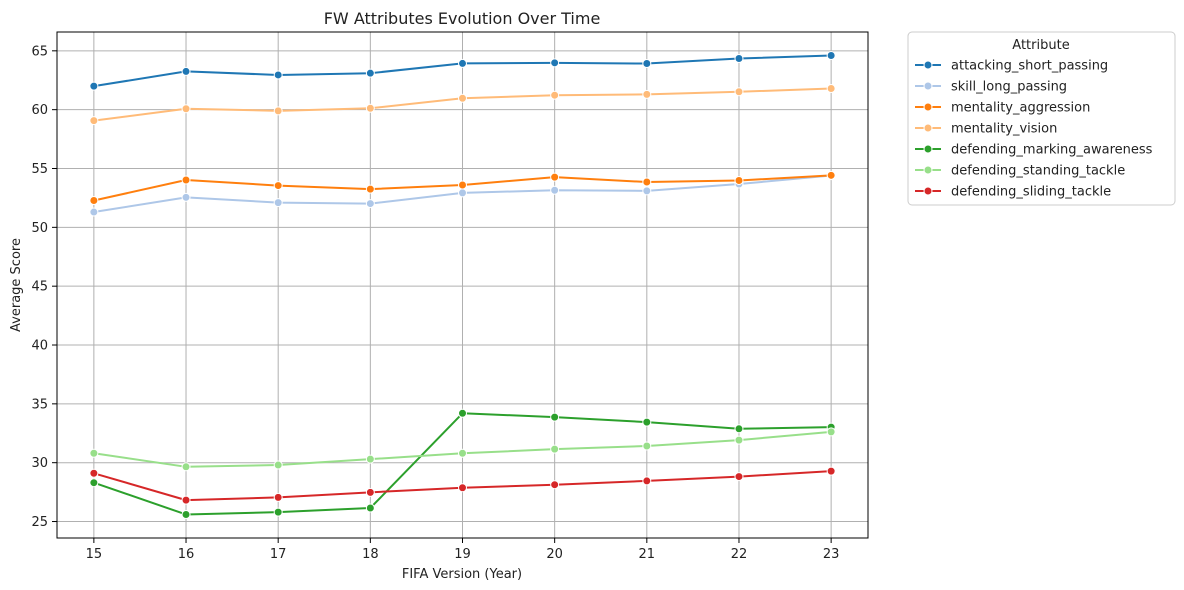  I want to click on legend-label: defending_sliding_tackle, so click(1031, 192).